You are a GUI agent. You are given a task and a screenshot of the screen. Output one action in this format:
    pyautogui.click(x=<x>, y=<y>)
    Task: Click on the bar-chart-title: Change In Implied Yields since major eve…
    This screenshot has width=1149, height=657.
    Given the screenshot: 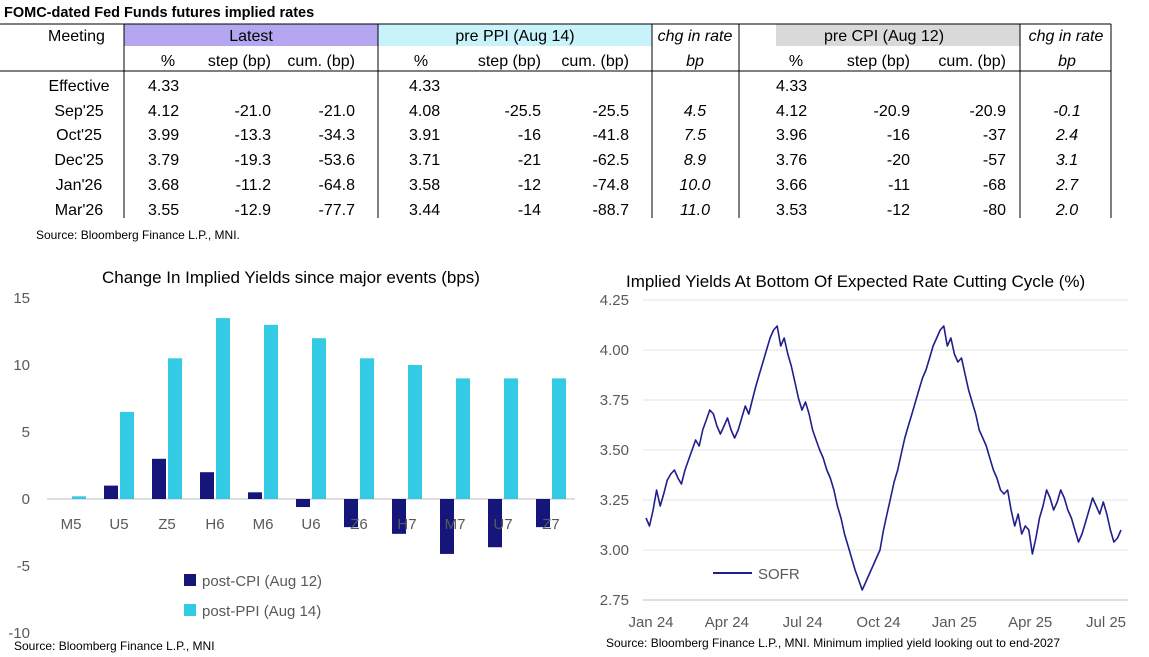 What is the action you would take?
    pyautogui.click(x=291, y=277)
    